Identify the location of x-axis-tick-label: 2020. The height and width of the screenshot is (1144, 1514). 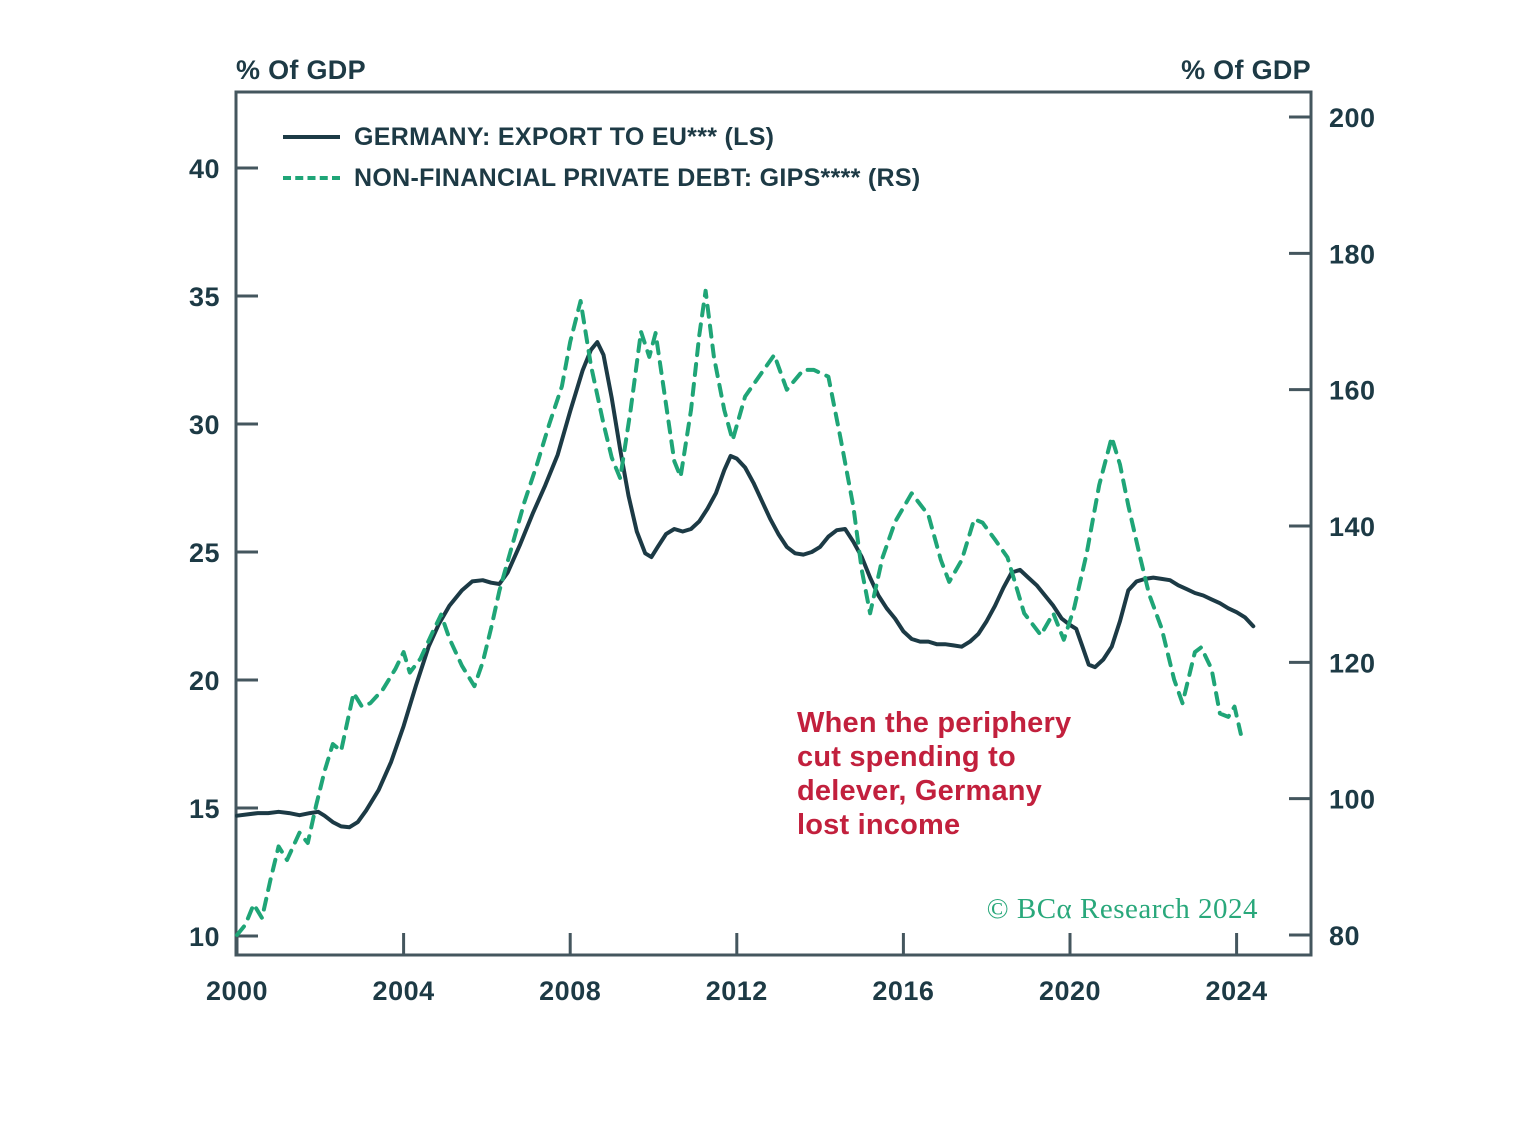
(1070, 991).